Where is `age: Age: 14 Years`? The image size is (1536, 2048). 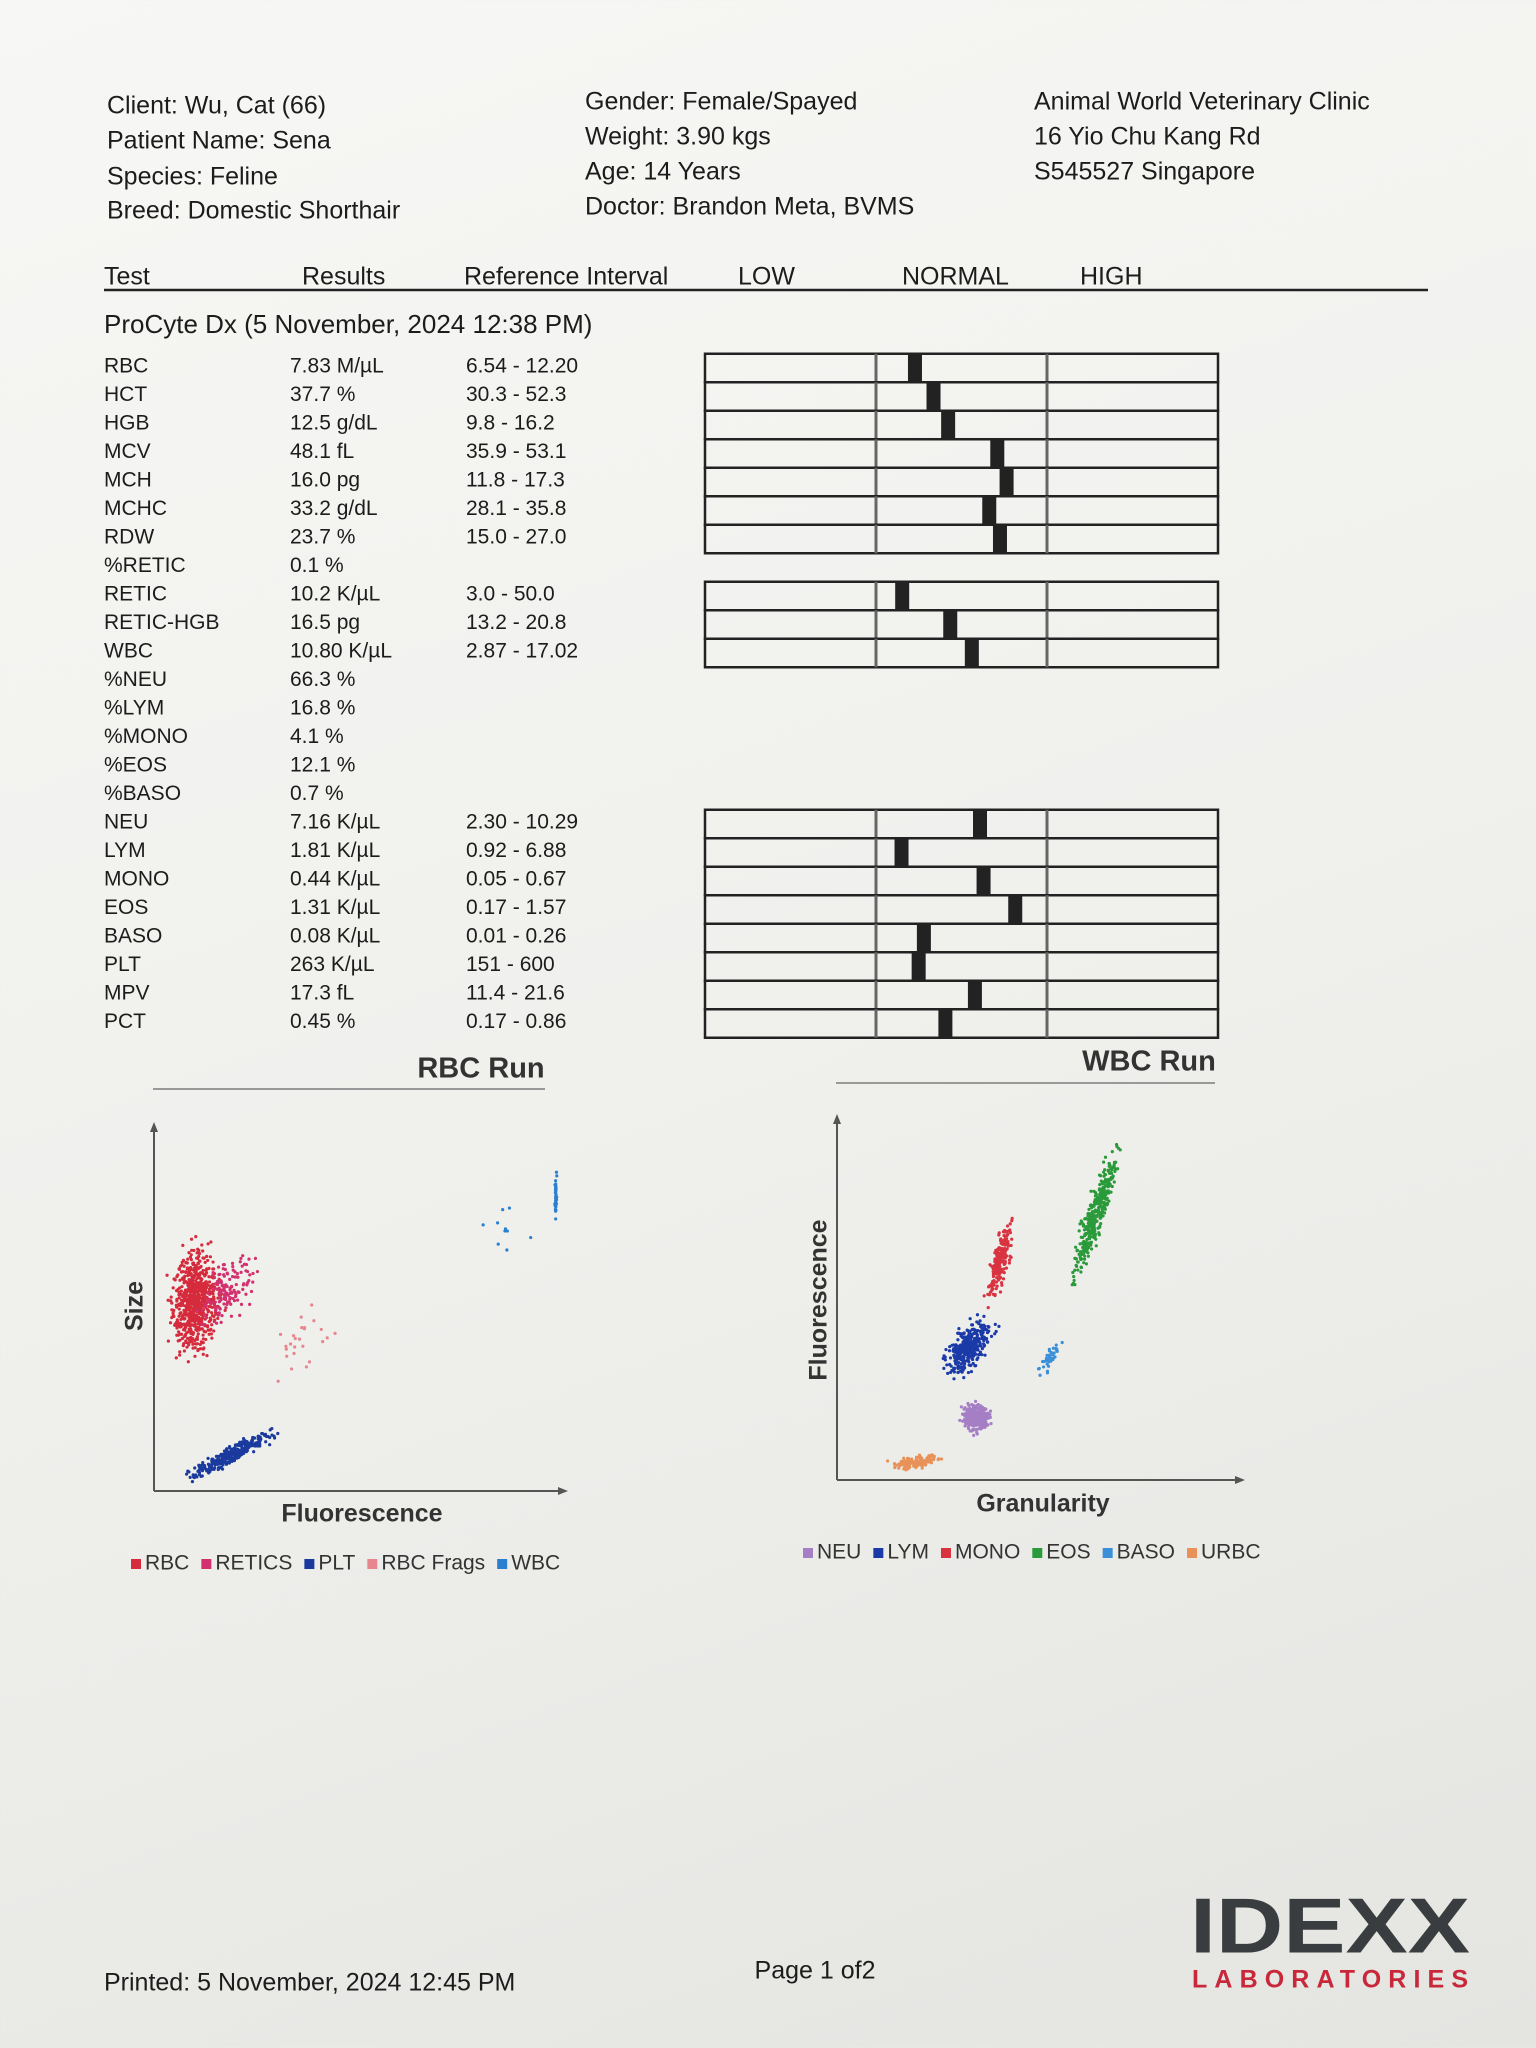
age: Age: 14 Years is located at coordinates (663, 172).